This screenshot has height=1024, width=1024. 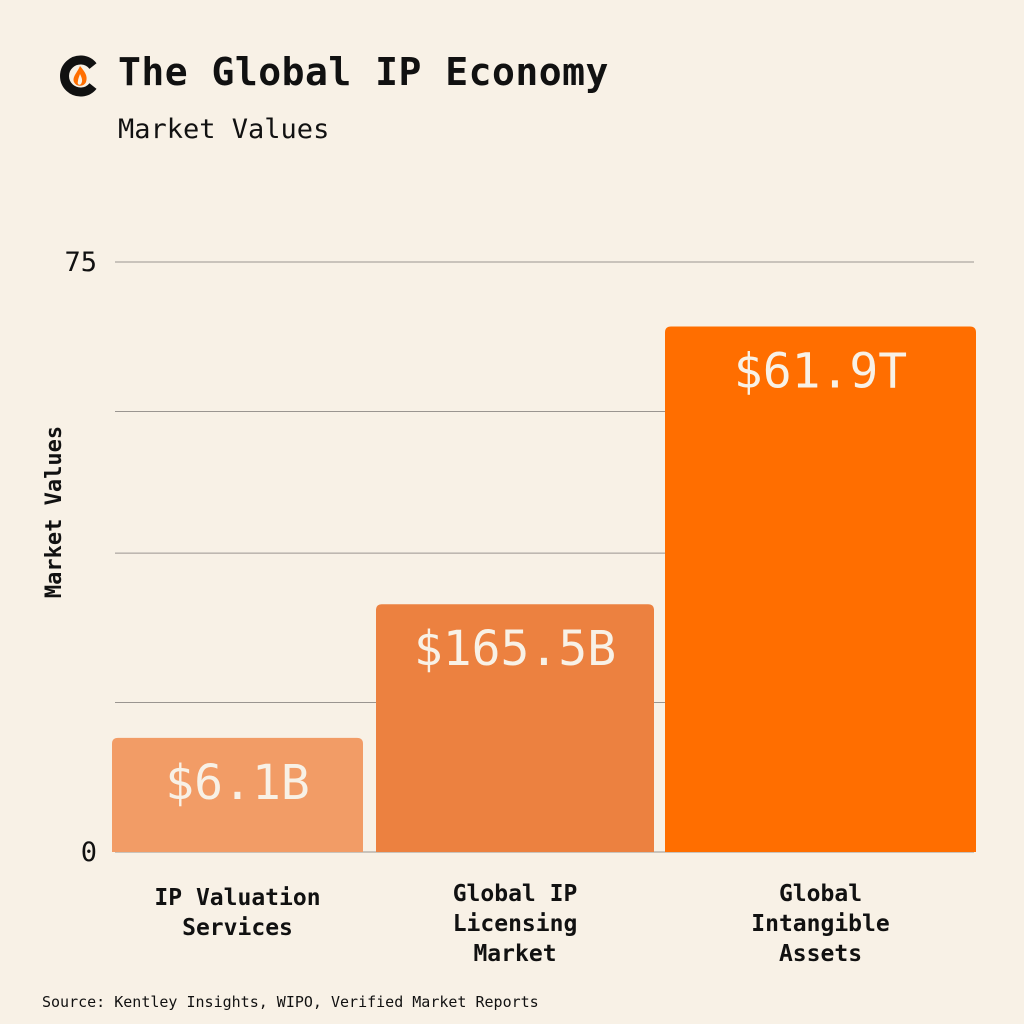 What do you see at coordinates (515, 924) in the screenshot?
I see `x-category-label: Global IP Licensing Market` at bounding box center [515, 924].